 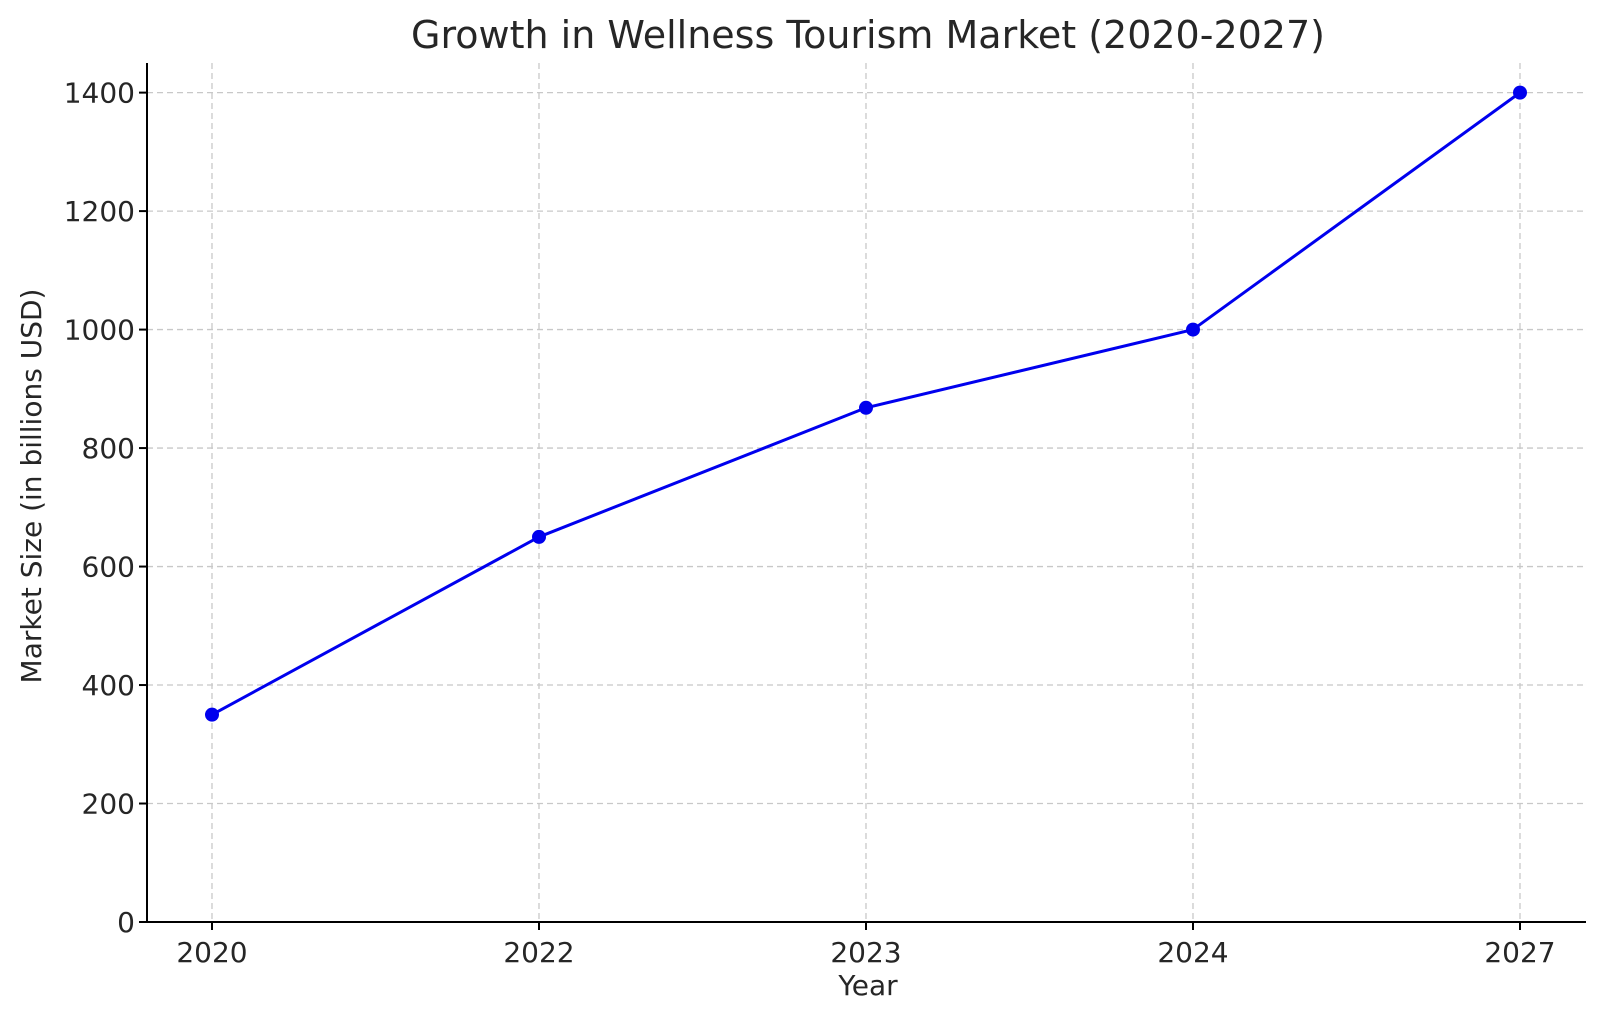 I want to click on y-tick-label: 200, so click(x=108, y=804).